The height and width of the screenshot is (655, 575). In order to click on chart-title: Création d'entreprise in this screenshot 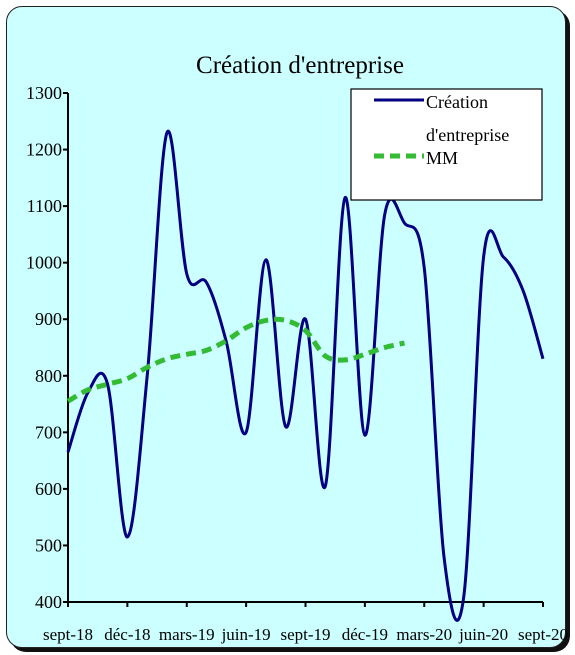, I will do `click(300, 65)`.